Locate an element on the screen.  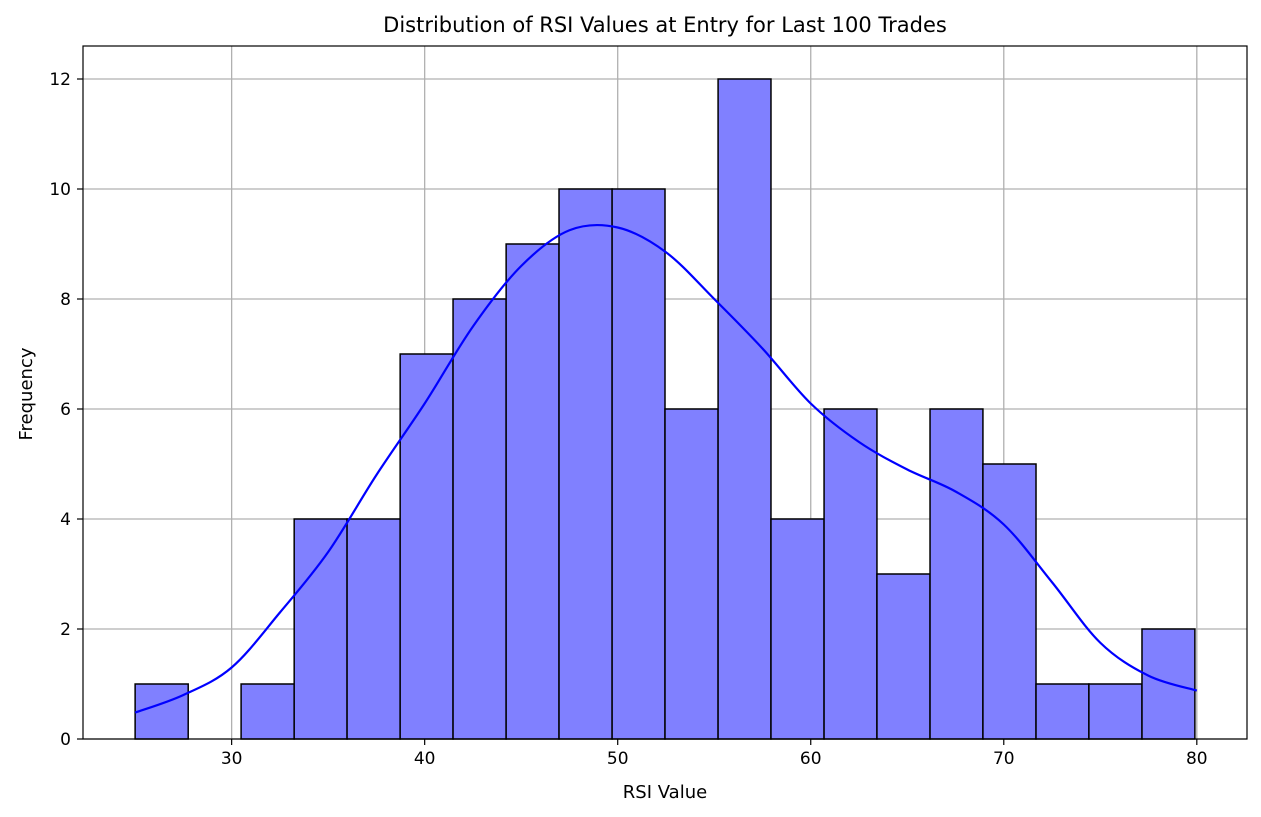
y-tick-label: 6 is located at coordinates (65, 410).